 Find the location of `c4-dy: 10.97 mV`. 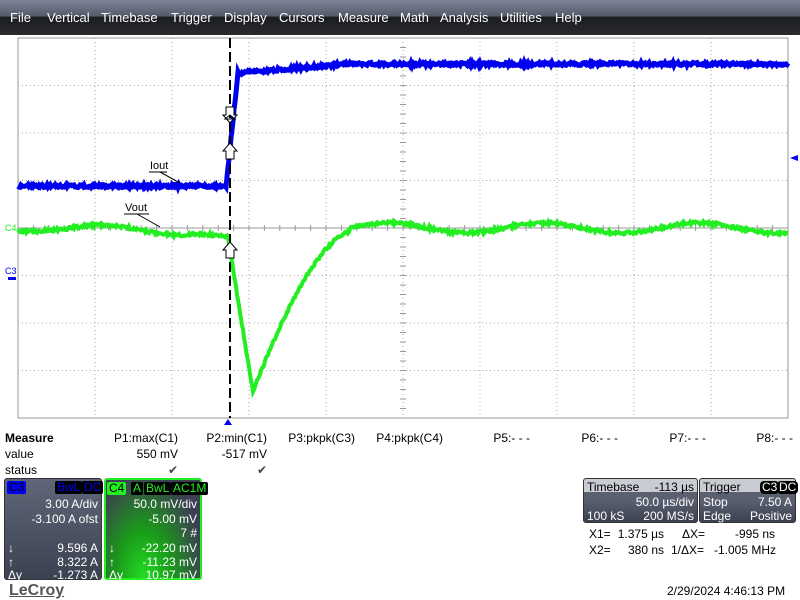

c4-dy: 10.97 mV is located at coordinates (171, 575).